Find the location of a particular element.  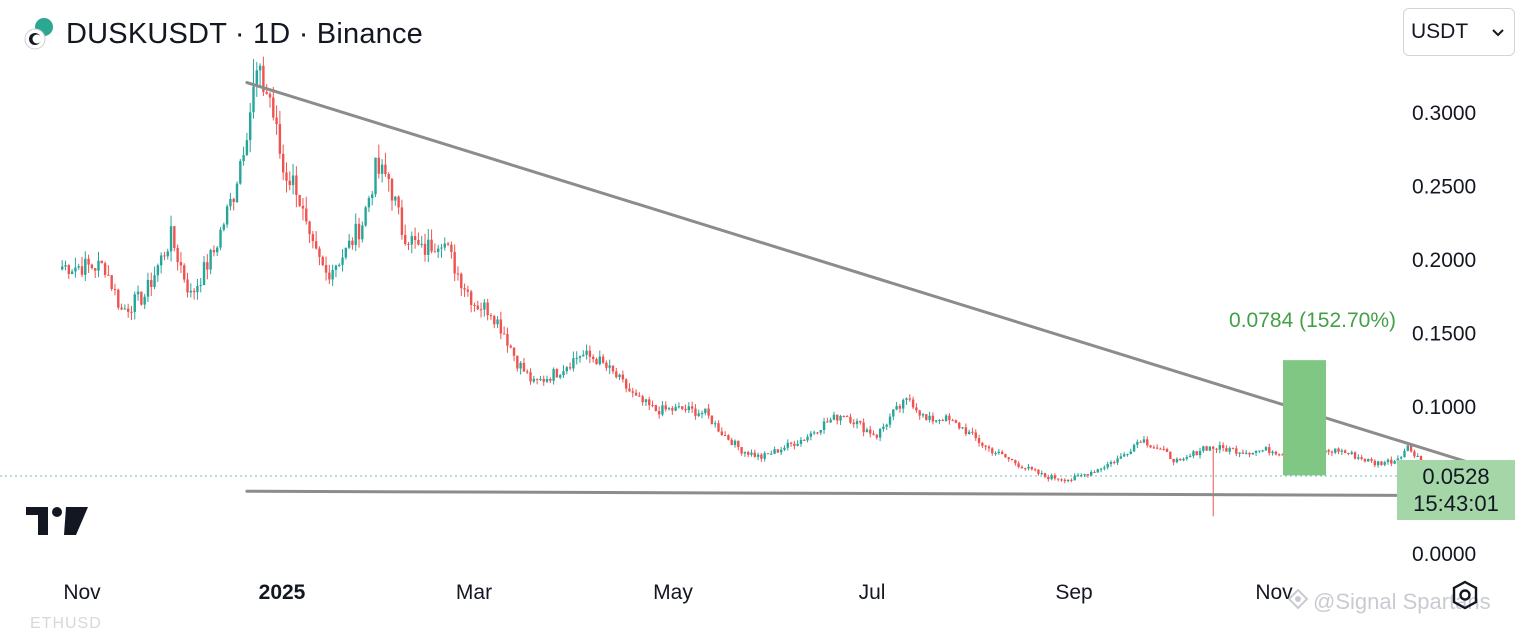

horizontal-support-trendline is located at coordinates (872, 493).